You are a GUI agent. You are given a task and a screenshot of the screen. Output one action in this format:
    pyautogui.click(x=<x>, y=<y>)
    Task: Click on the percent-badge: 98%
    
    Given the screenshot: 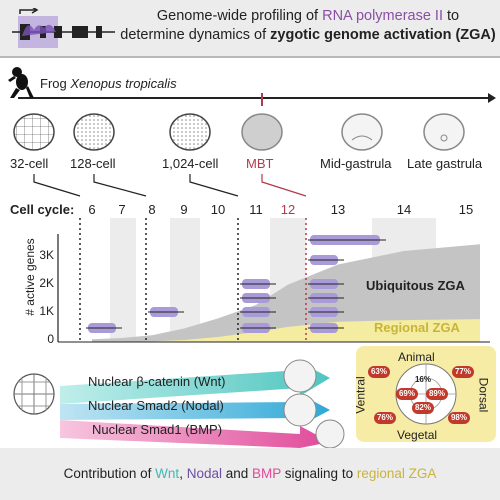 What is the action you would take?
    pyautogui.click(x=459, y=418)
    